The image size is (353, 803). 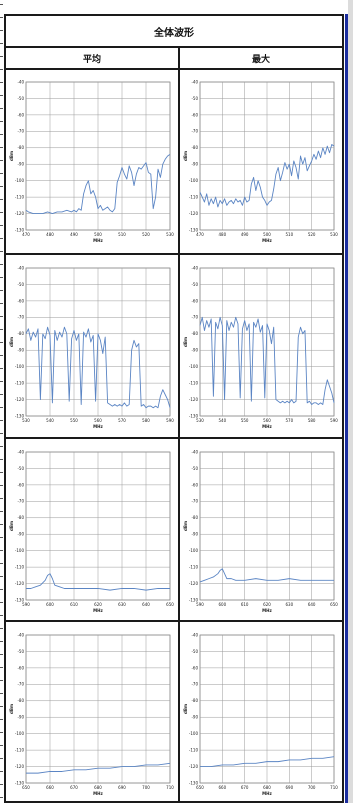 What do you see at coordinates (1, 401) in the screenshot?
I see `left-ruler` at bounding box center [1, 401].